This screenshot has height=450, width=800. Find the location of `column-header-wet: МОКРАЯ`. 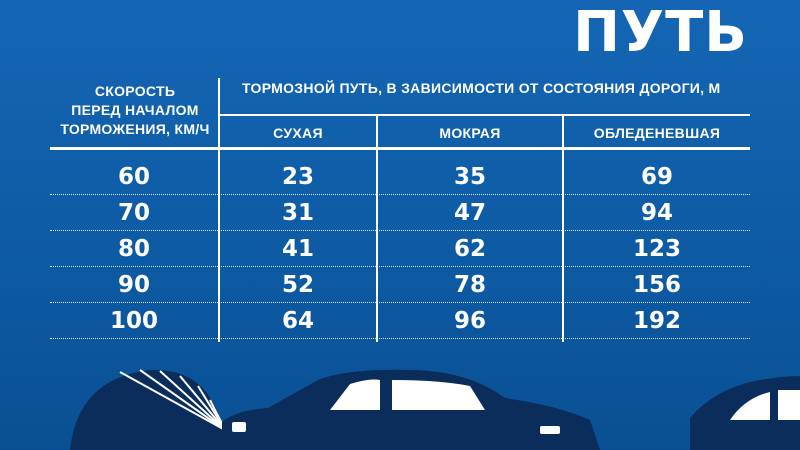

column-header-wet: МОКРАЯ is located at coordinates (470, 133).